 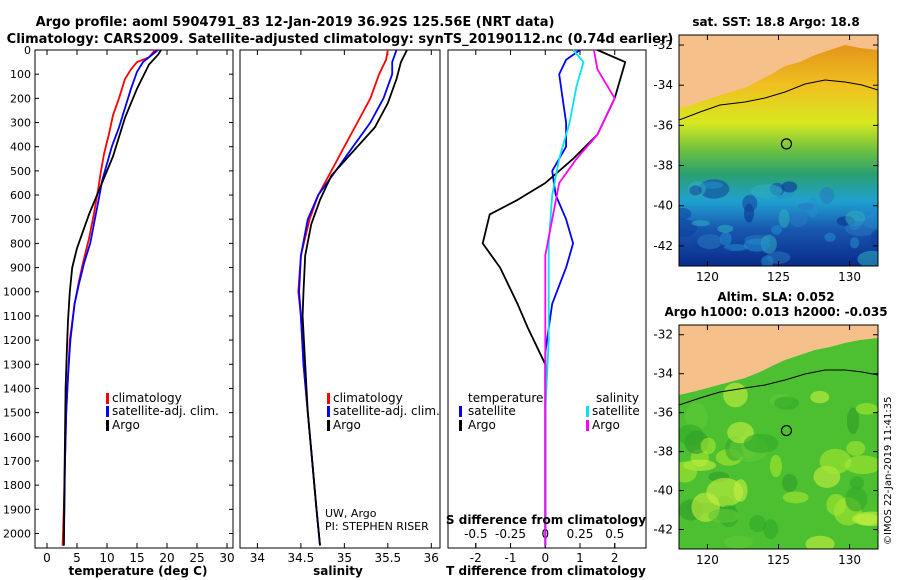 What do you see at coordinates (344, 558) in the screenshot?
I see `x-tick-label: 35` at bounding box center [344, 558].